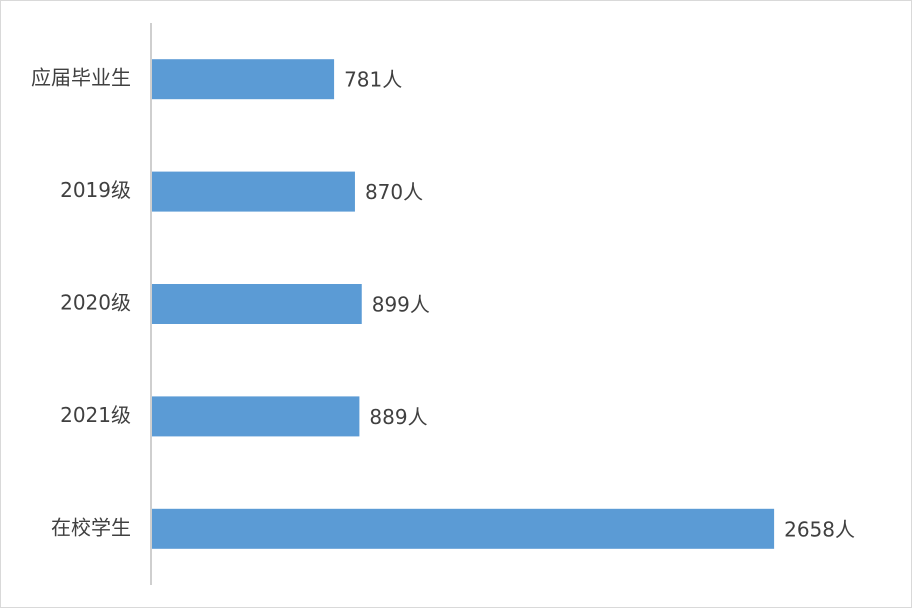 The width and height of the screenshot is (912, 608). What do you see at coordinates (398, 417) in the screenshot?
I see `data-label: 889人` at bounding box center [398, 417].